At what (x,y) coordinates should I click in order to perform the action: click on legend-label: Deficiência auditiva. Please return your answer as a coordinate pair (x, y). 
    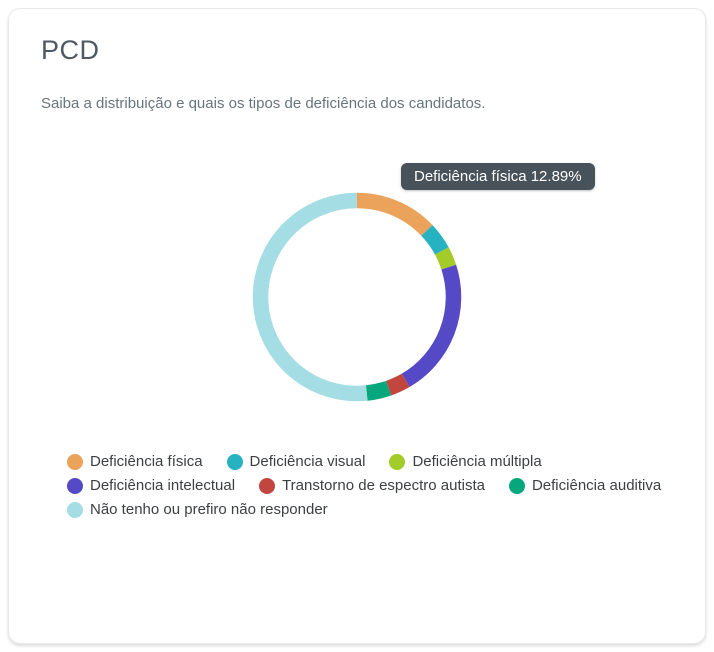
    Looking at the image, I should click on (596, 485).